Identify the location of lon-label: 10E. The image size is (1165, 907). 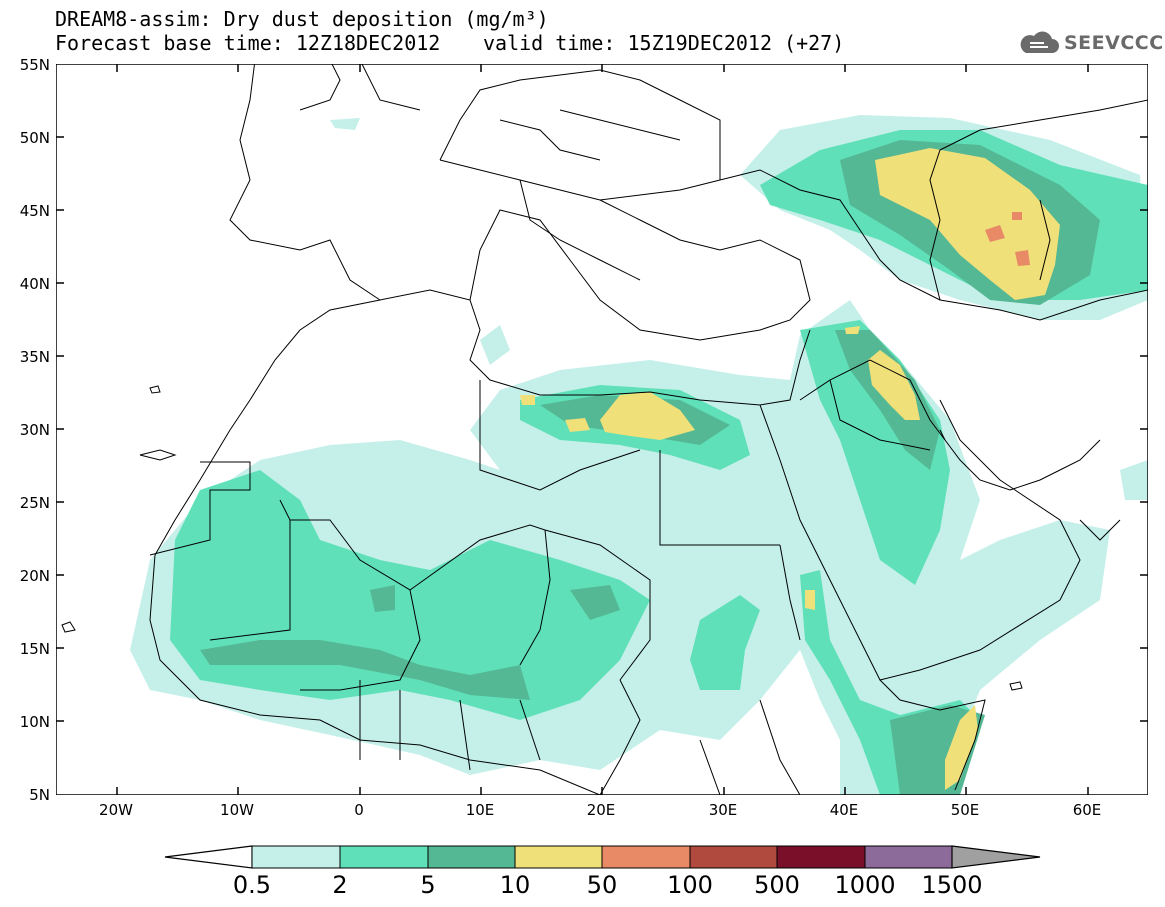
(480, 810).